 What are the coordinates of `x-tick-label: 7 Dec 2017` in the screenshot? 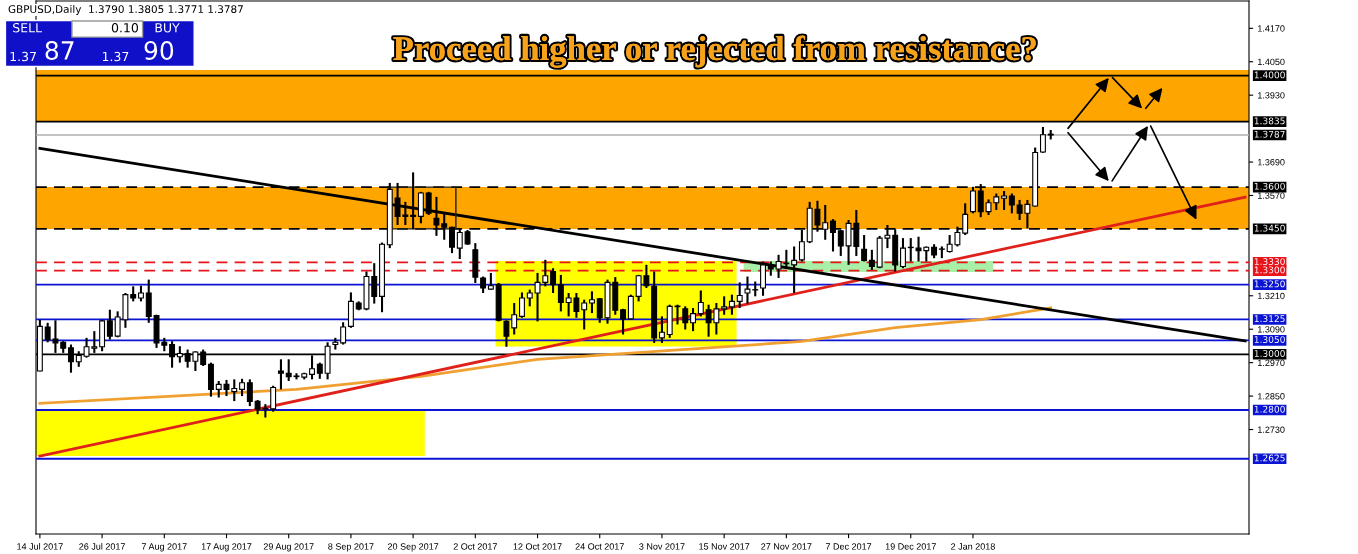 It's located at (848, 546).